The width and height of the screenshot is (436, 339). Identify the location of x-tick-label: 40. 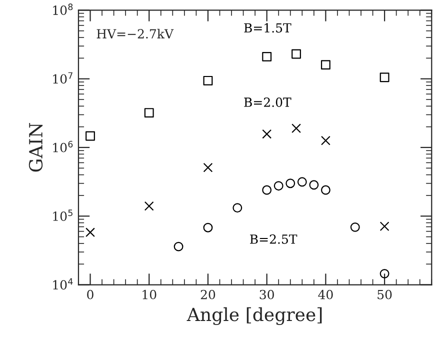
(325, 295).